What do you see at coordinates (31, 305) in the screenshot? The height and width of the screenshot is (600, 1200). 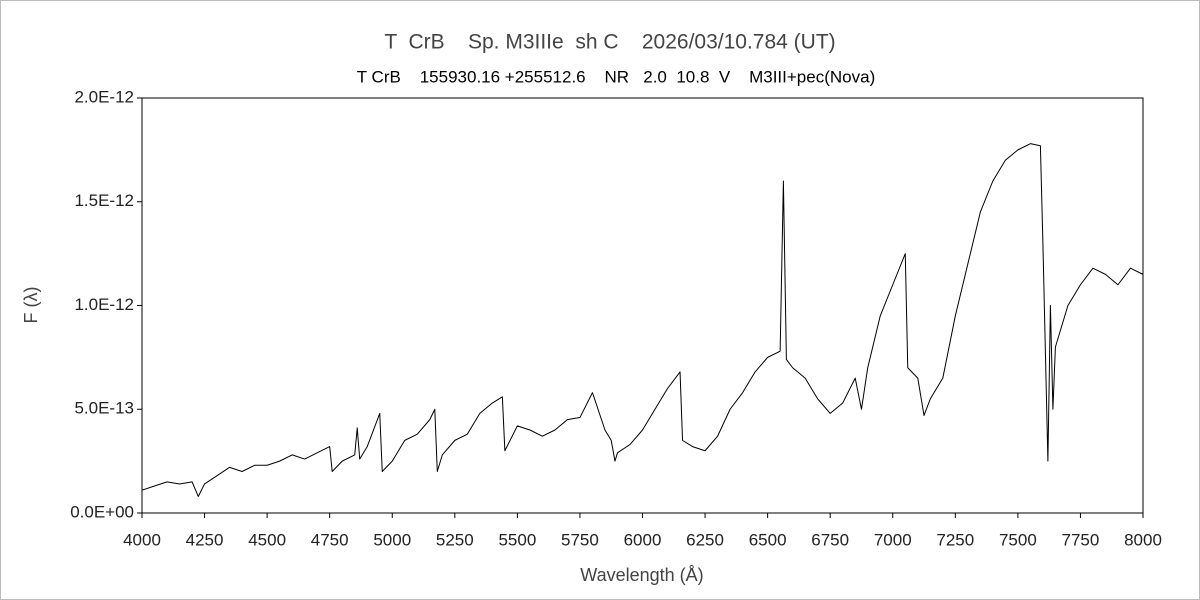 I see `y-axis-label: F (λ)` at bounding box center [31, 305].